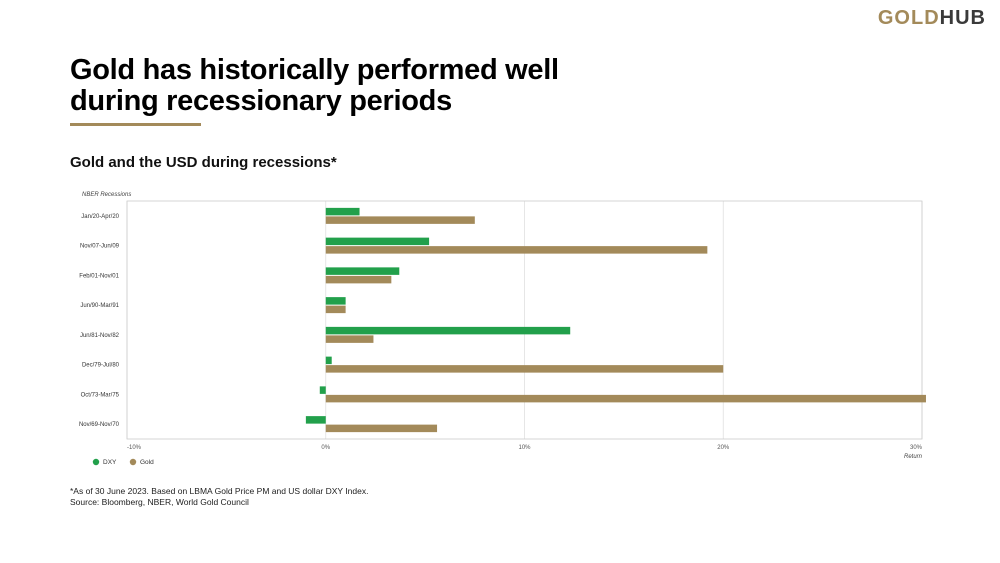 Image resolution: width=1000 pixels, height=563 pixels. What do you see at coordinates (106, 195) in the screenshot?
I see `y-axis-title: NBER Recessions` at bounding box center [106, 195].